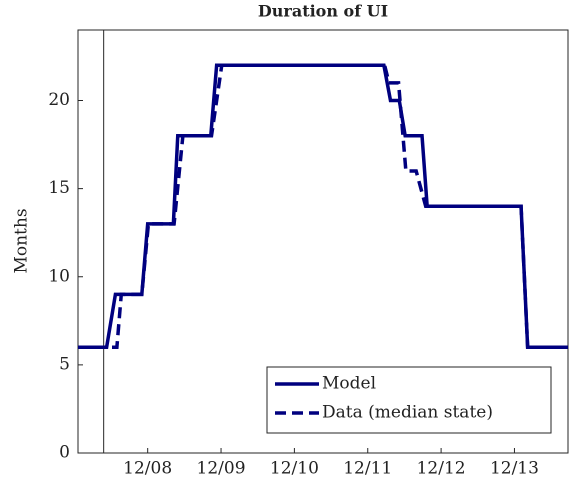 The height and width of the screenshot is (492, 569). I want to click on y-tick-label: 20, so click(59, 100).